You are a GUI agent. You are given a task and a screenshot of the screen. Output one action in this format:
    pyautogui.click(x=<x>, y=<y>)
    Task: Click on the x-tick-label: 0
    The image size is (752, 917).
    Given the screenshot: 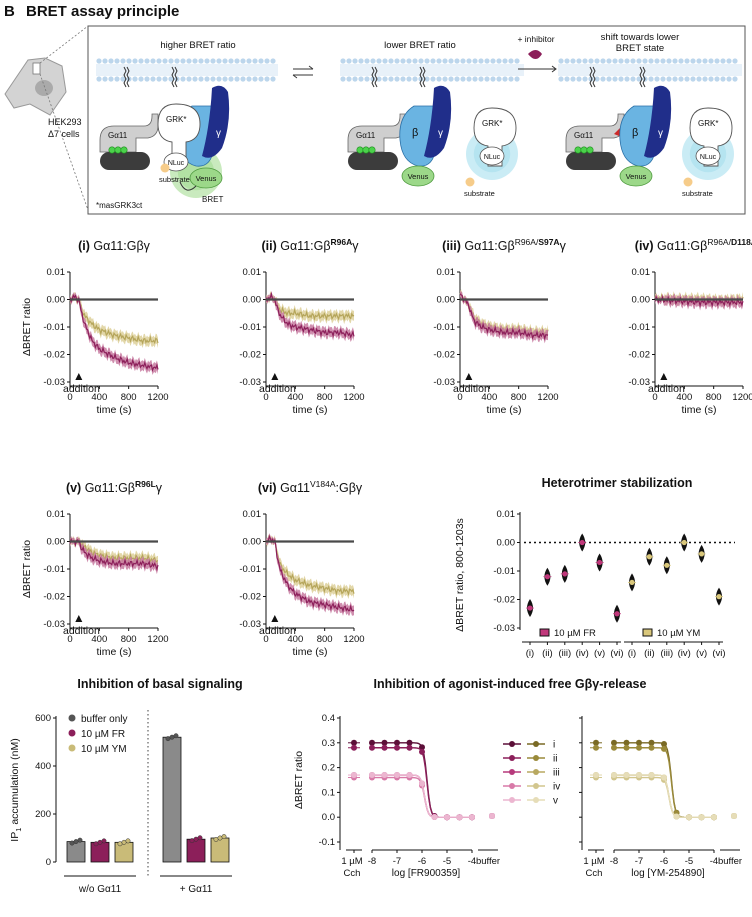 What is the action you would take?
    pyautogui.click(x=69, y=639)
    